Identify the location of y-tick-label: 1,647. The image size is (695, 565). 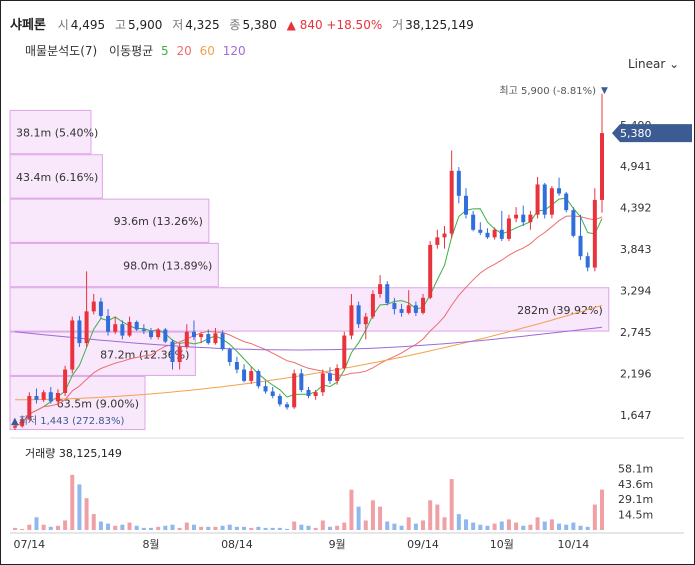
(636, 415).